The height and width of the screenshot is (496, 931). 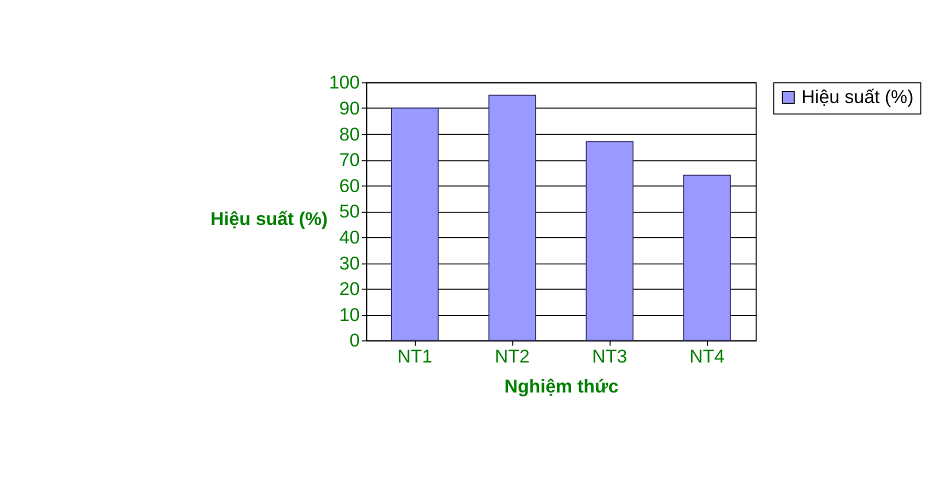 What do you see at coordinates (610, 355) in the screenshot?
I see `x-tick-label: NT3` at bounding box center [610, 355].